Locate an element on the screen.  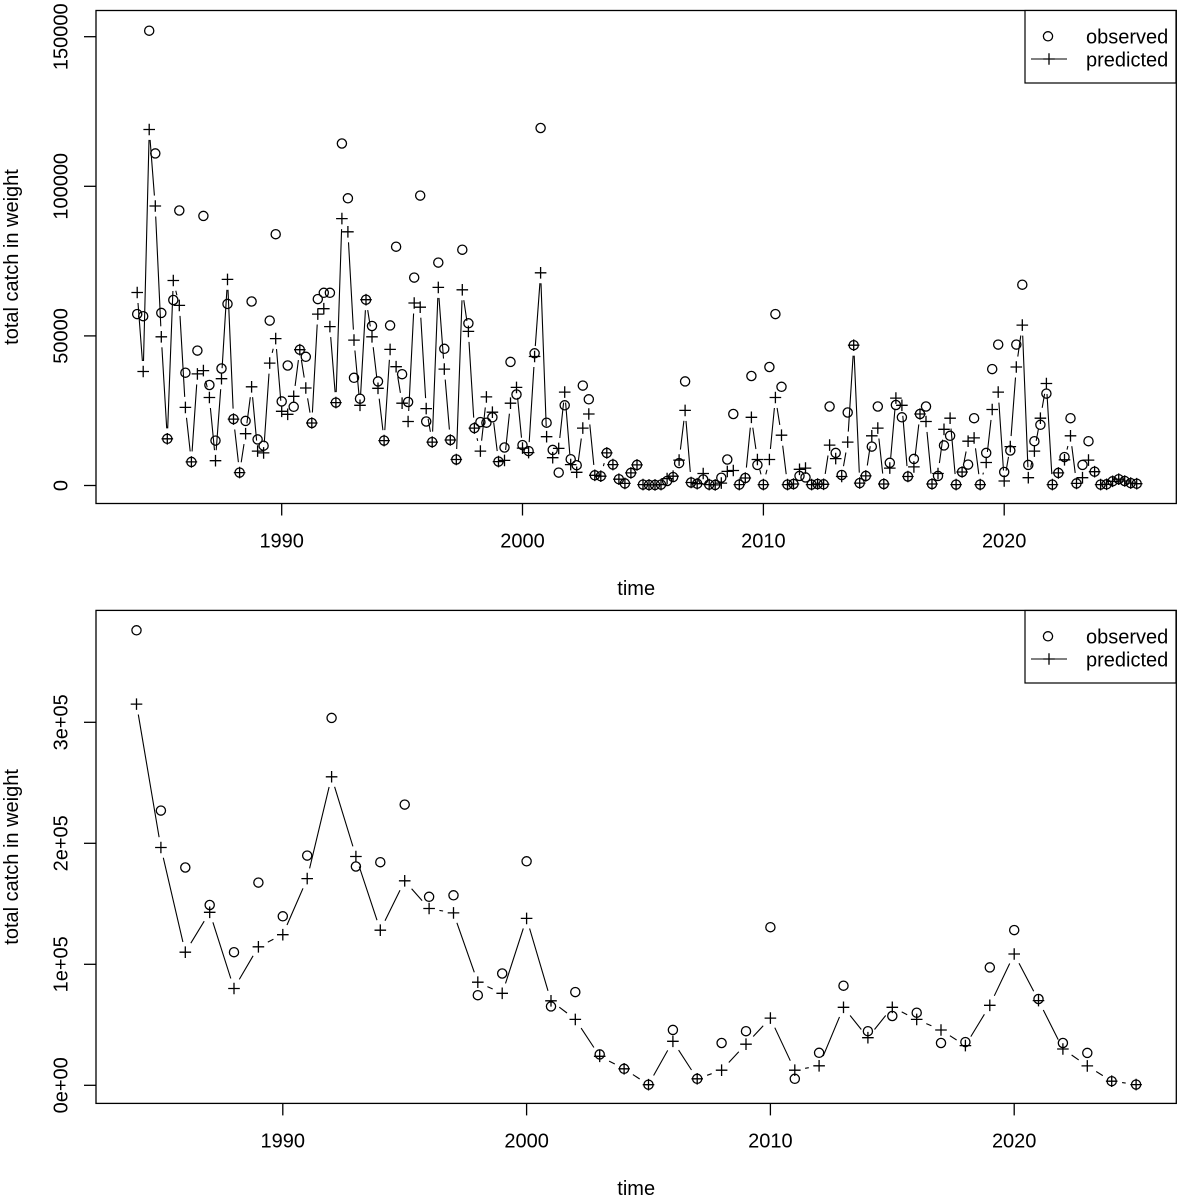
svg-text: 3e+05 is located at coordinates (61, 722).